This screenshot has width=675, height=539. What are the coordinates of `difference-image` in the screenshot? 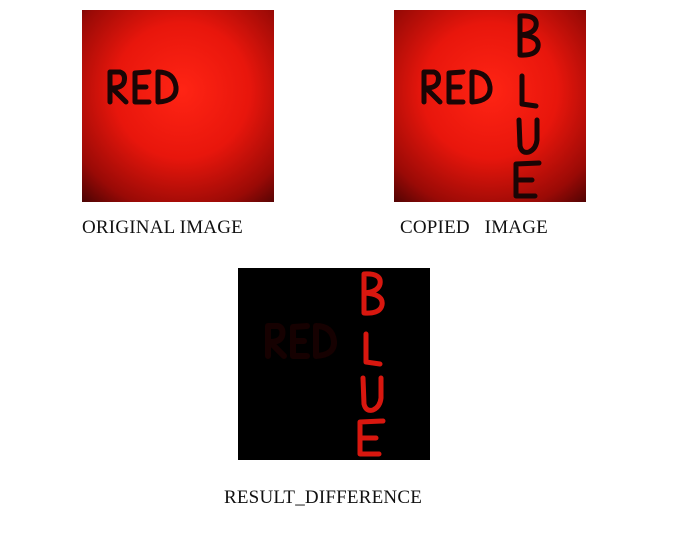 It's located at (334, 364).